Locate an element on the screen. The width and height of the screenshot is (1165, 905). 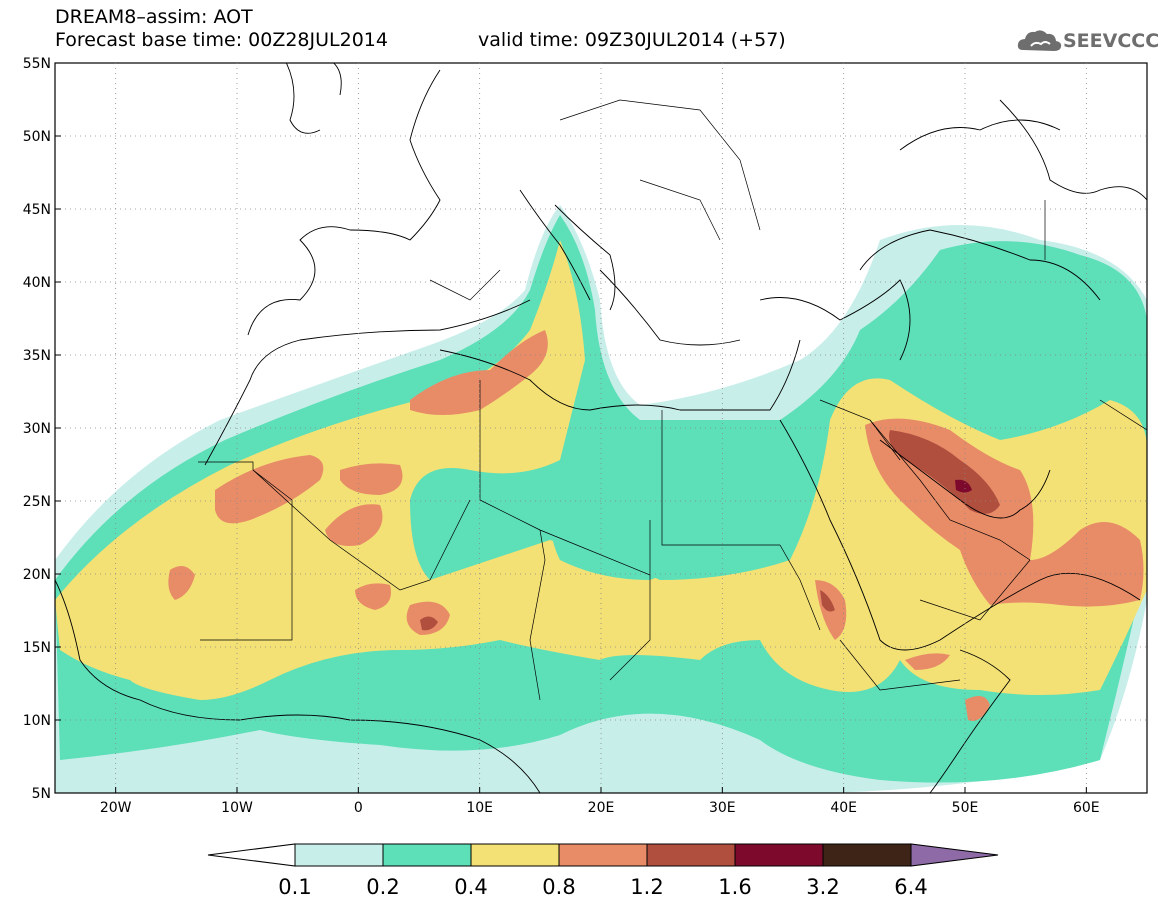
forecast-base-time: Forecast base time: 00Z28JUL2014 is located at coordinates (221, 40).